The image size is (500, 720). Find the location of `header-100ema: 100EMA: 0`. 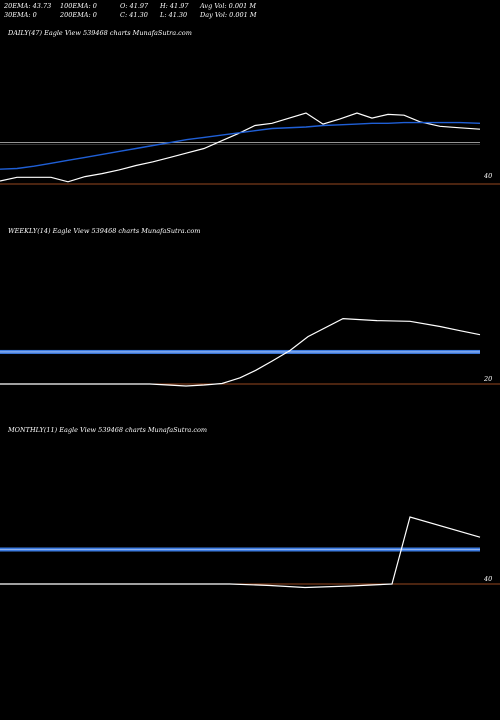

header-100ema: 100EMA: 0 is located at coordinates (78, 6).